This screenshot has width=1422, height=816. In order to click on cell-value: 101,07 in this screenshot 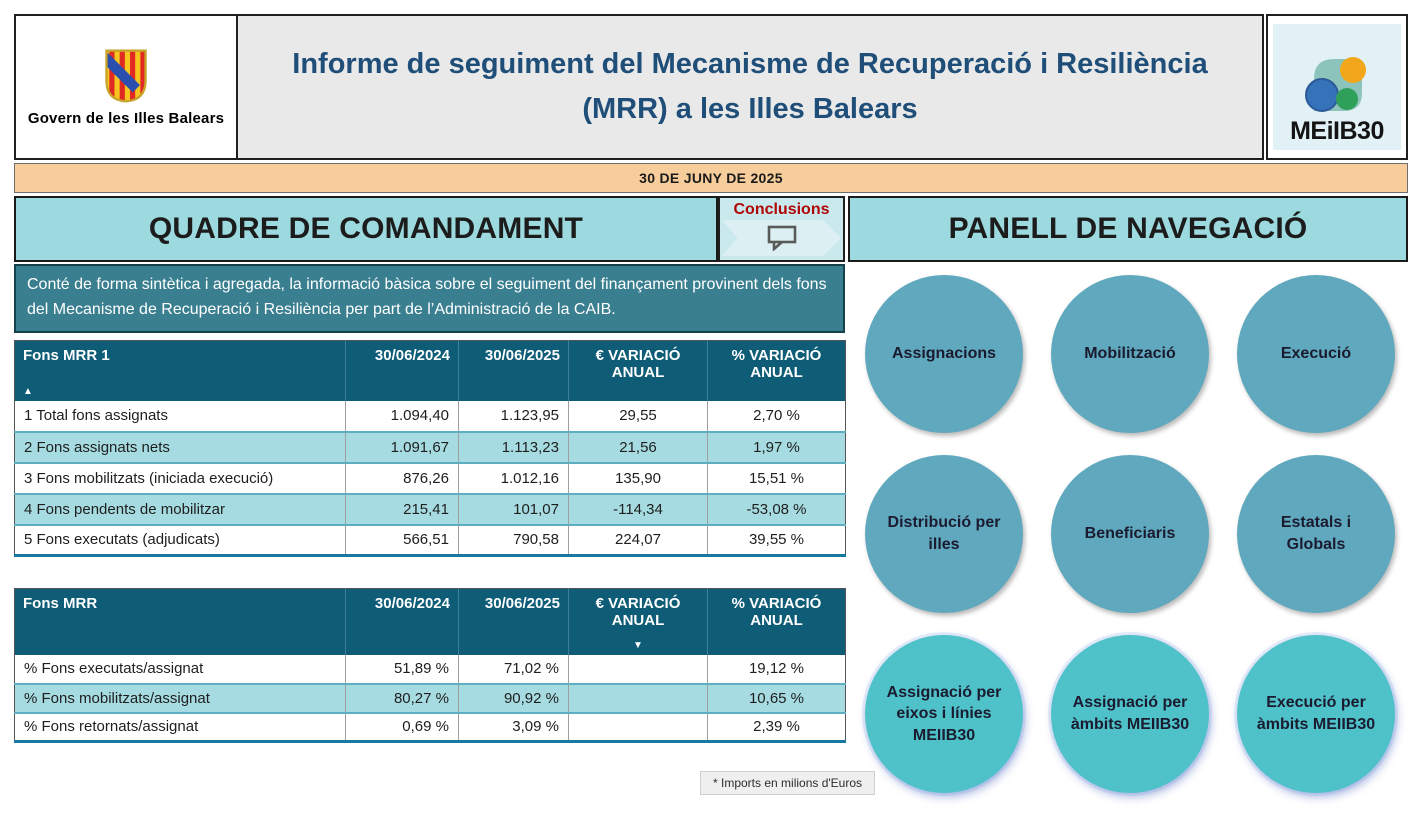, I will do `click(513, 508)`.